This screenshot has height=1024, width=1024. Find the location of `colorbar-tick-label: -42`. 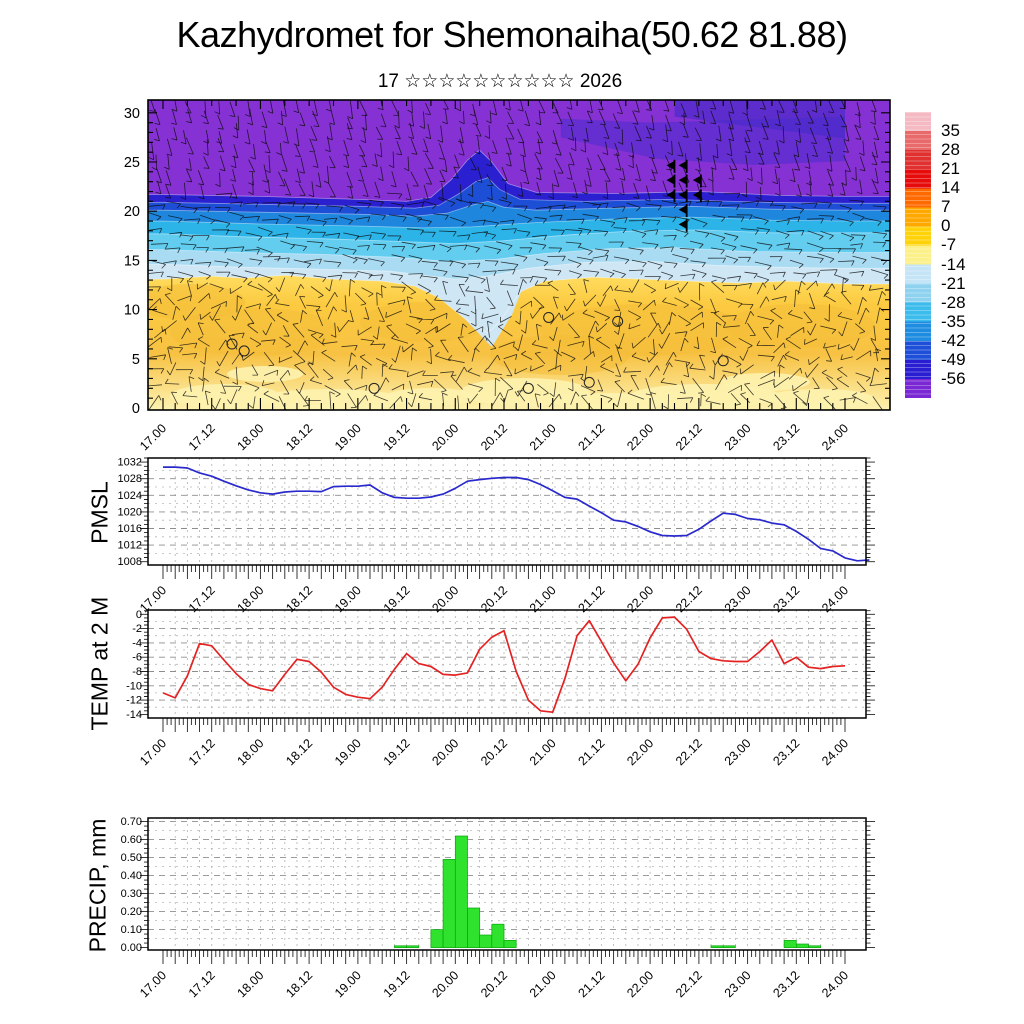

colorbar-tick-label: -42 is located at coordinates (953, 340).